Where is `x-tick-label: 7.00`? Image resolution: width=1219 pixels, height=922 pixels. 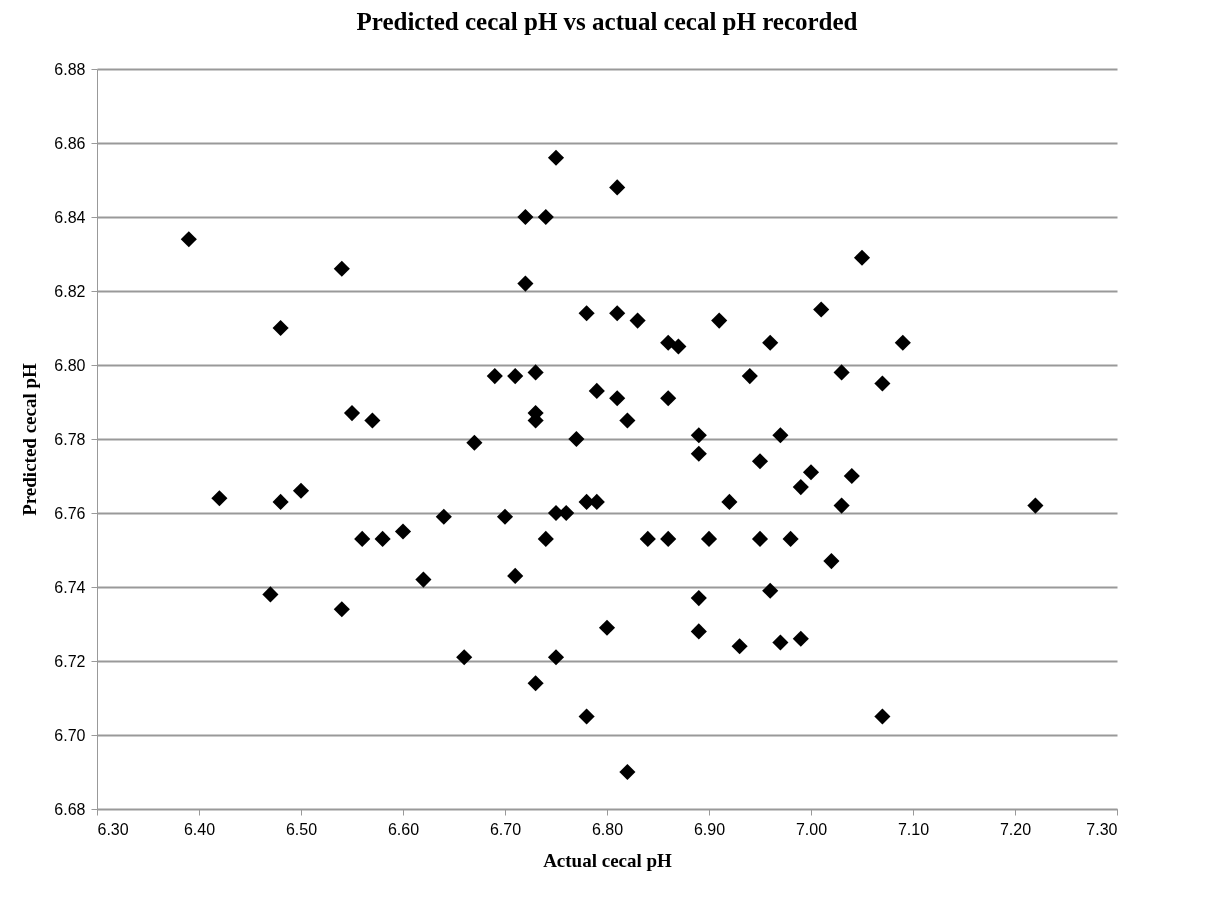 x-tick-label: 7.00 is located at coordinates (811, 829).